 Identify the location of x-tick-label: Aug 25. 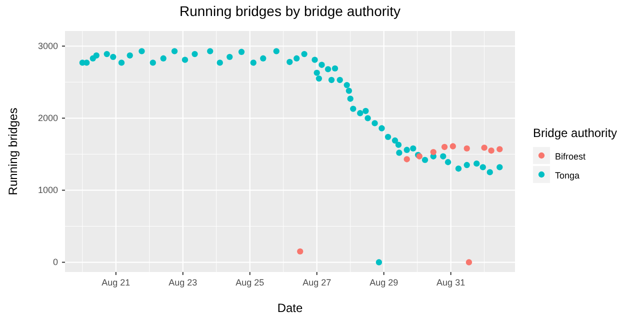
(250, 282).